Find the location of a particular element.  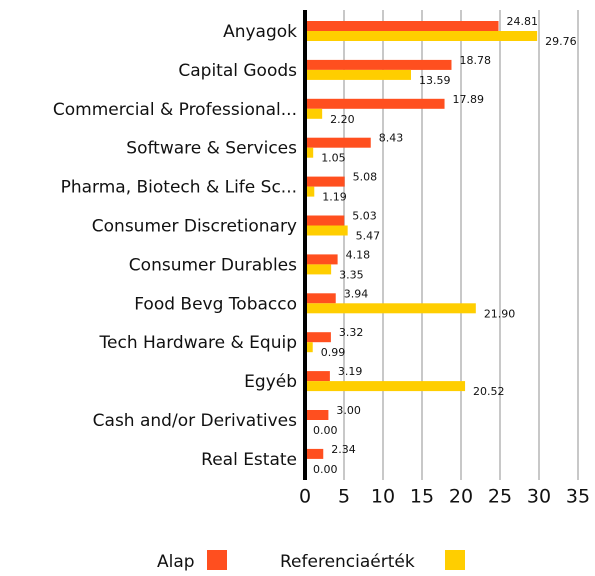

value-label: 18.78 is located at coordinates (475, 60).